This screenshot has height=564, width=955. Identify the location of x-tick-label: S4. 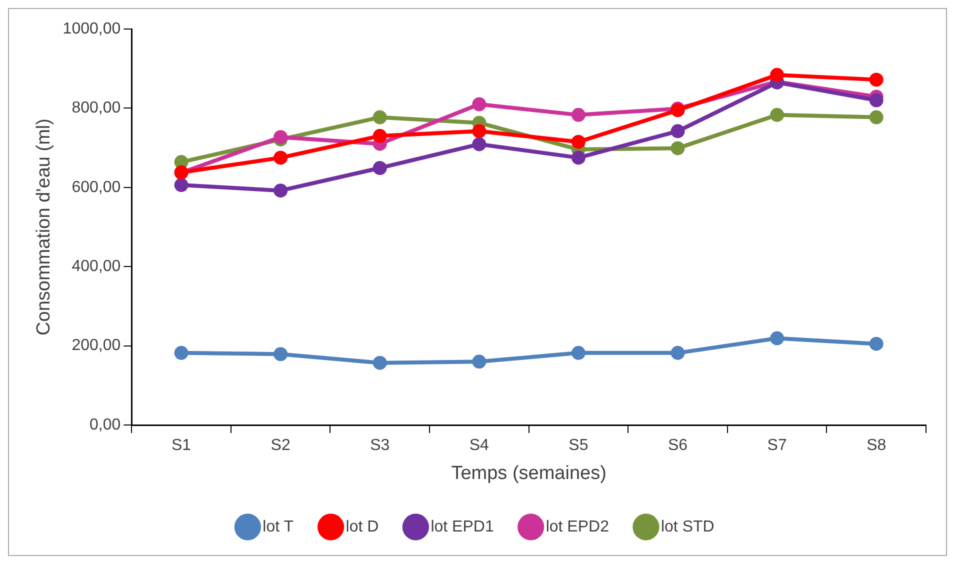
(479, 445).